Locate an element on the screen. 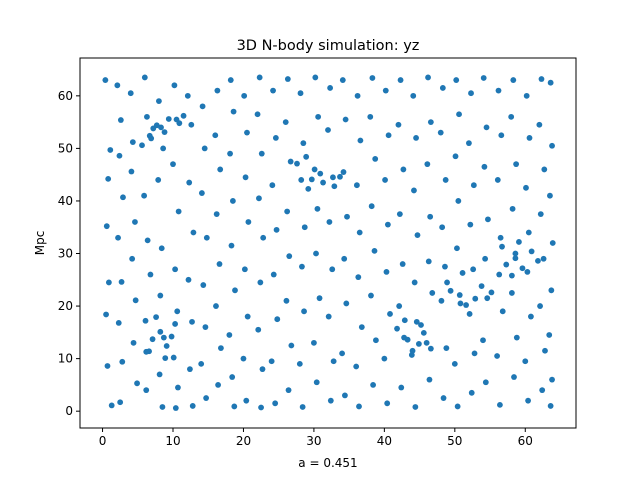 Image resolution: width=640 pixels, height=480 pixels. y-tick-label: 20 is located at coordinates (65, 306).